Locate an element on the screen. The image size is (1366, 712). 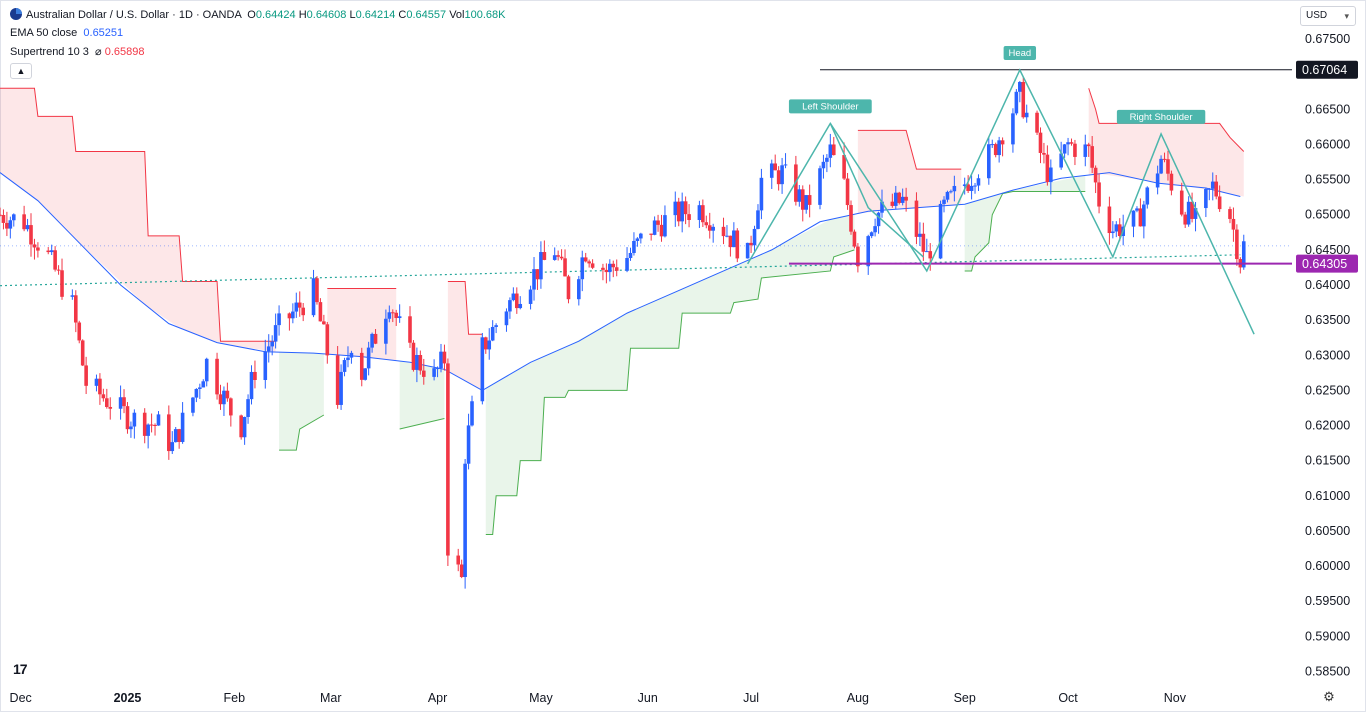
y-axis-tick-label: 0.64000 is located at coordinates (1327, 285).